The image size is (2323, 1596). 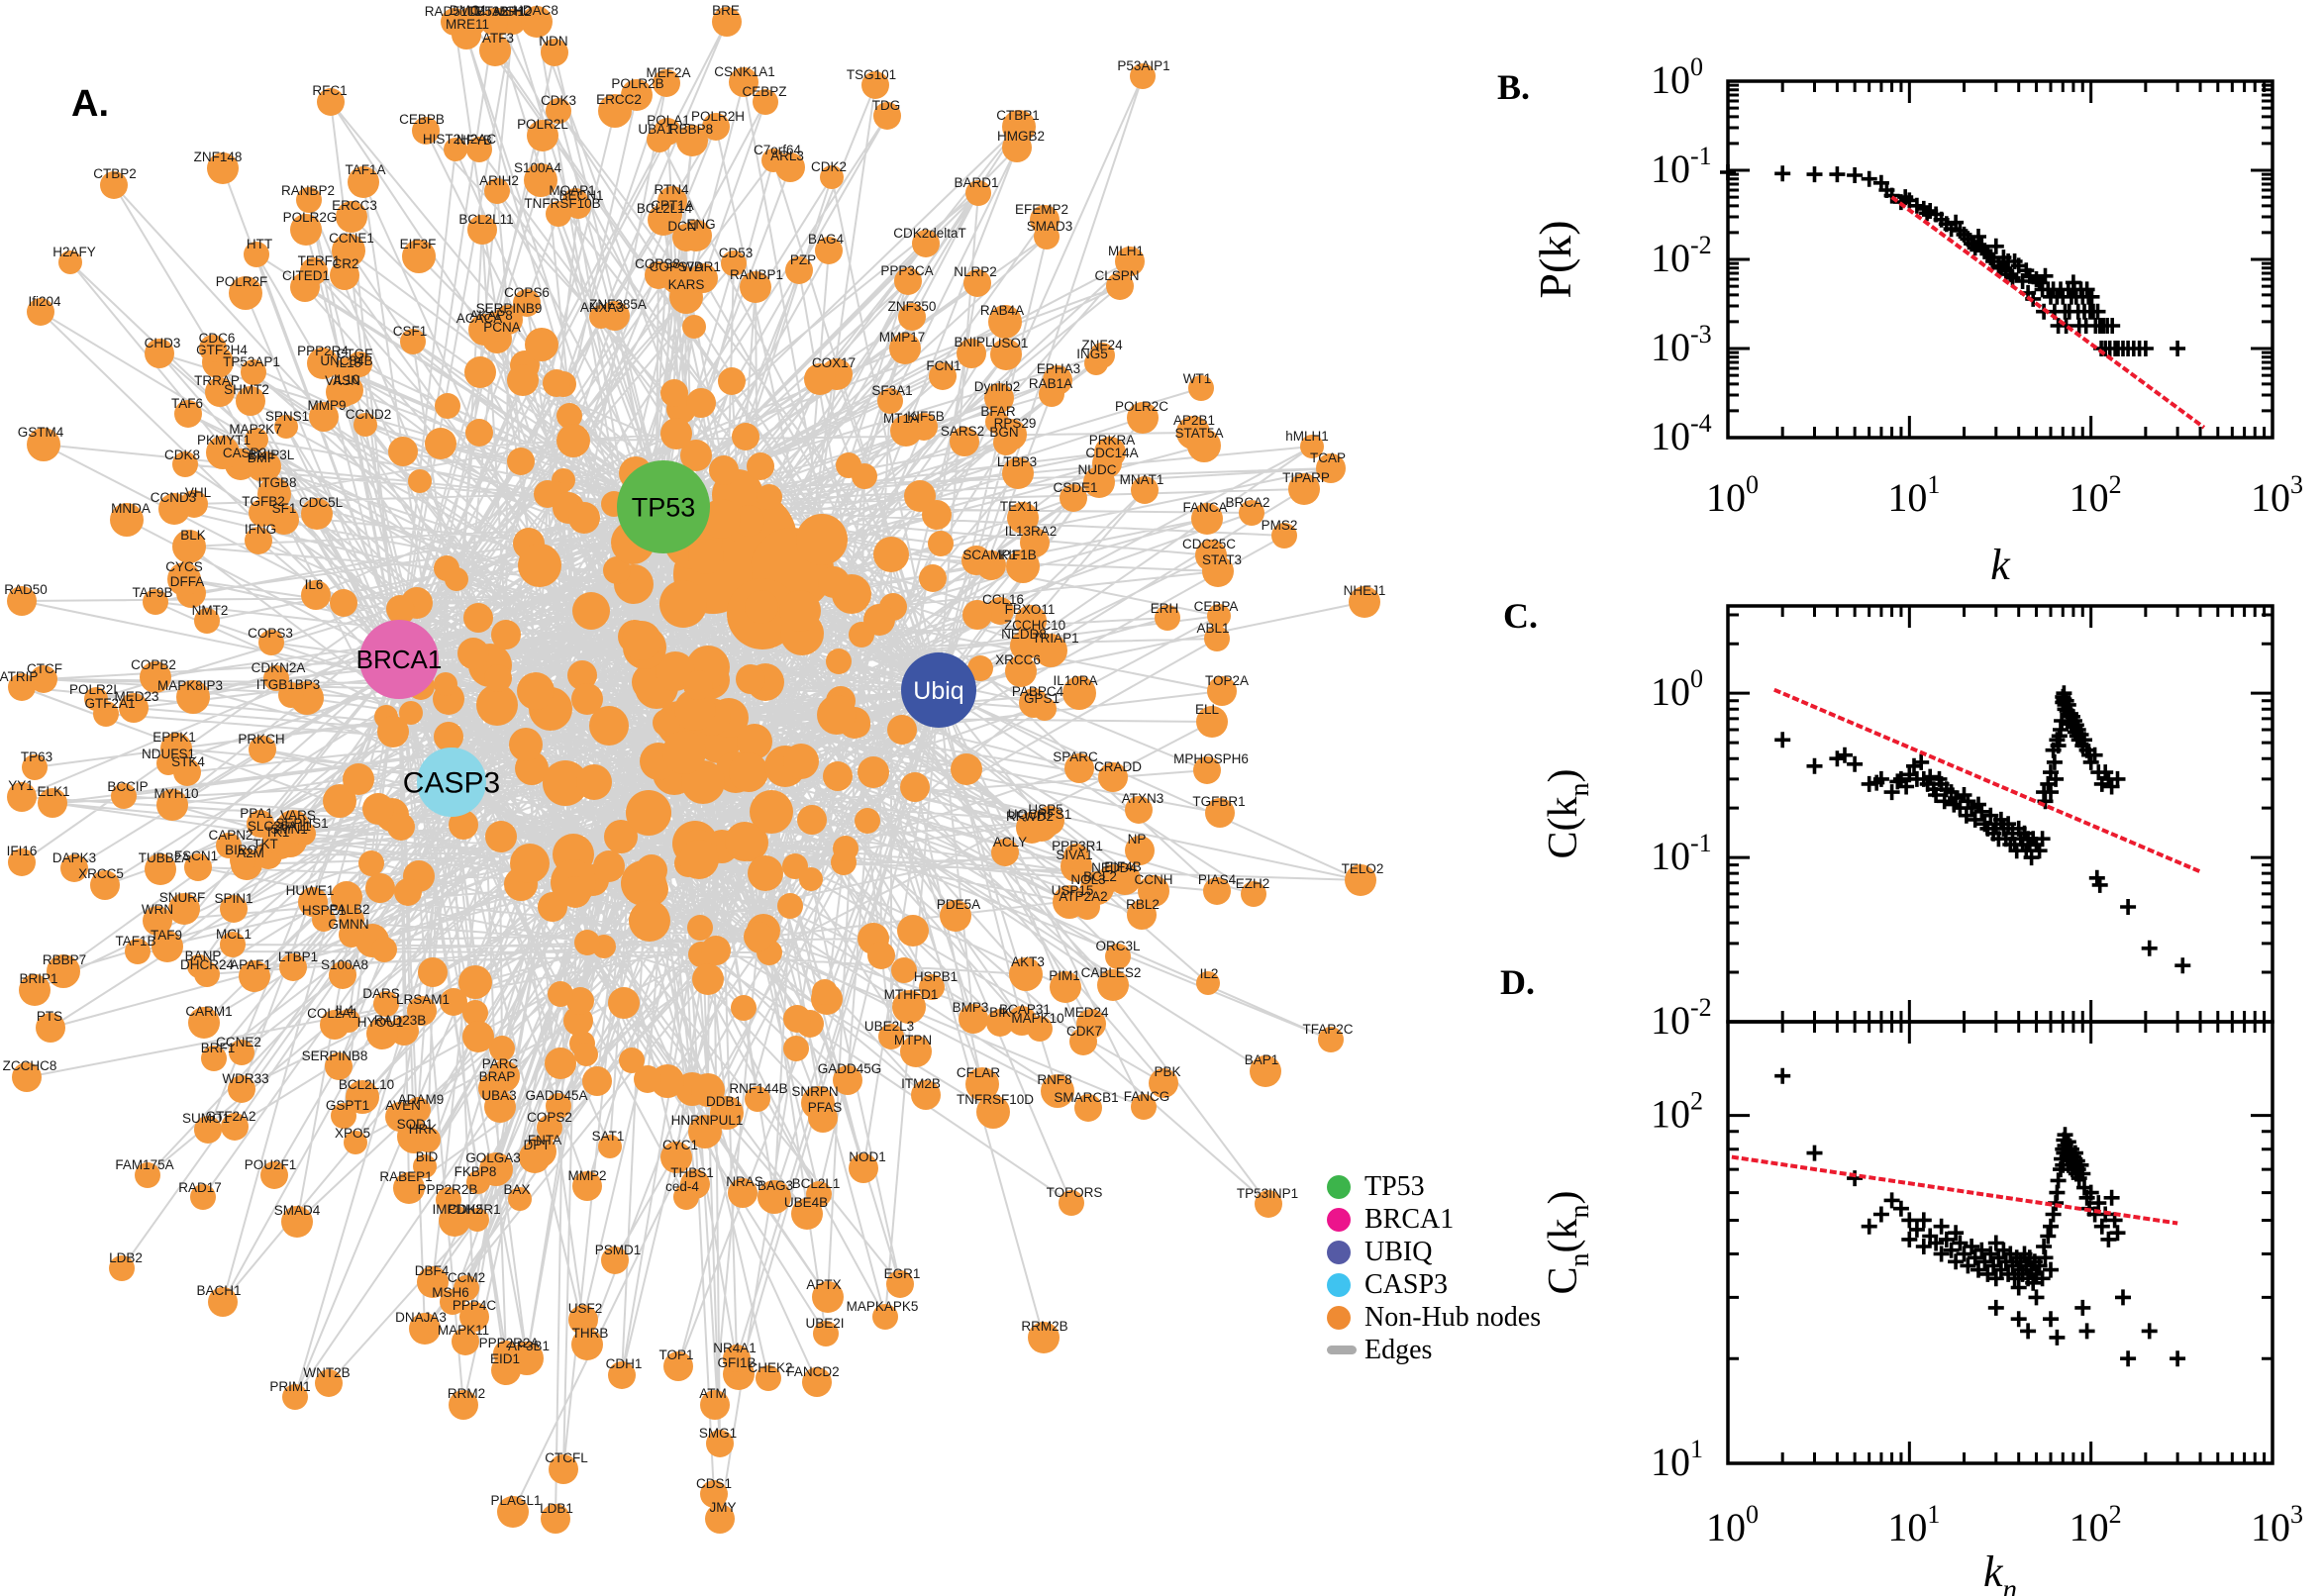 What do you see at coordinates (958, 904) in the screenshot?
I see `network-node-label: PDE5A` at bounding box center [958, 904].